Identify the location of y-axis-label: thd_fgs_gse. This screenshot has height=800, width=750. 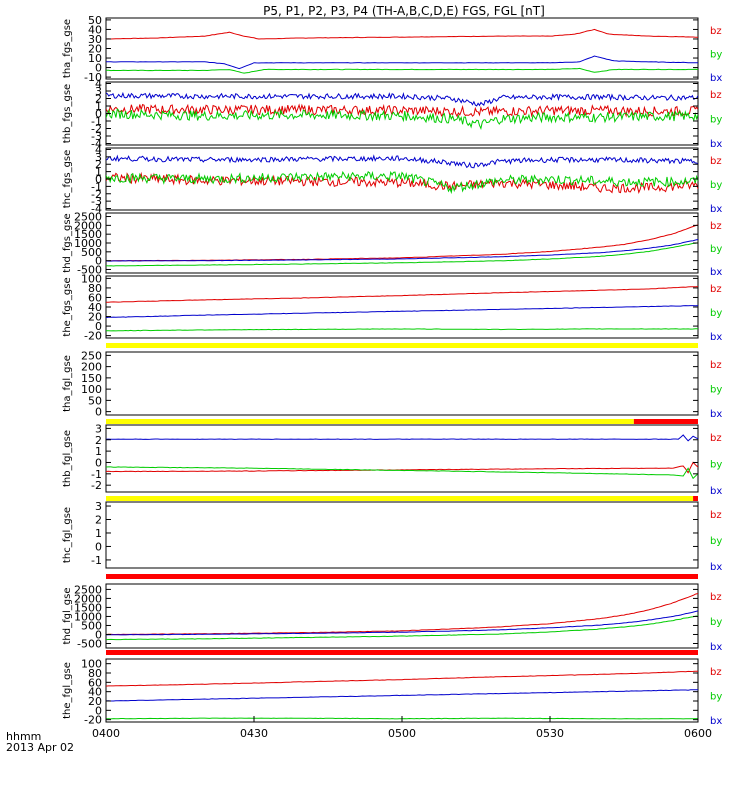
(67, 242).